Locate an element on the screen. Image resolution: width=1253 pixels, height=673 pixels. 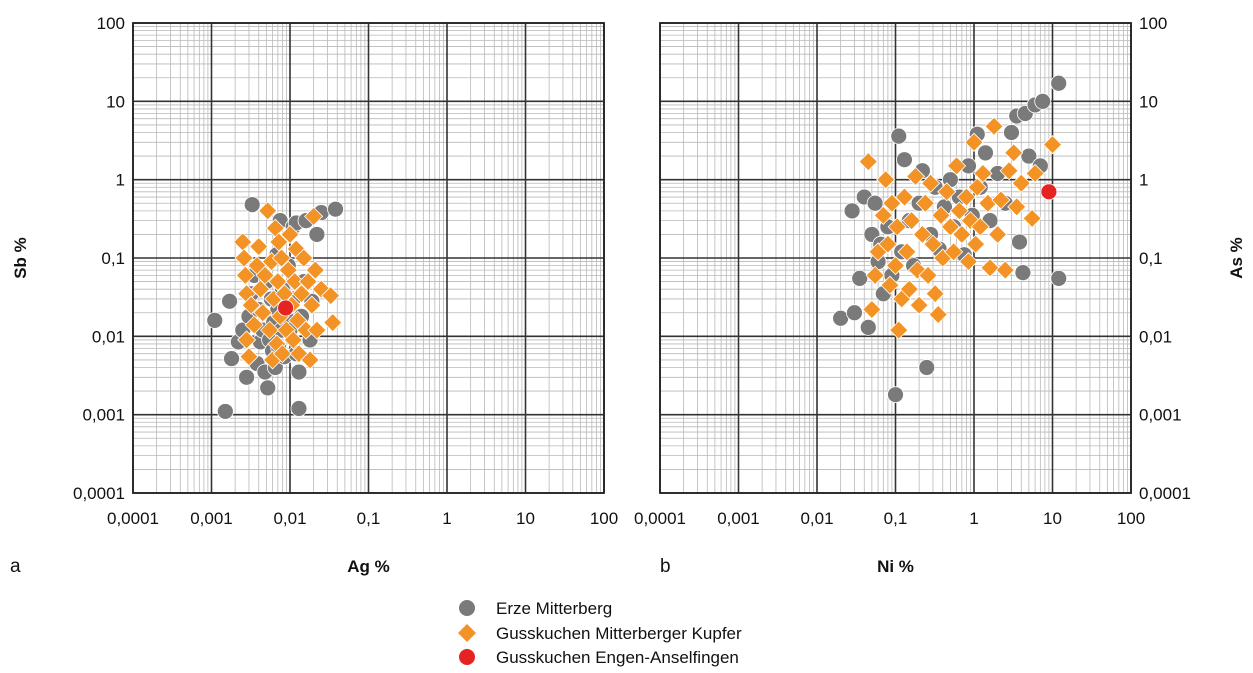
y-tick-label: 0,01 is located at coordinates (1155, 336).